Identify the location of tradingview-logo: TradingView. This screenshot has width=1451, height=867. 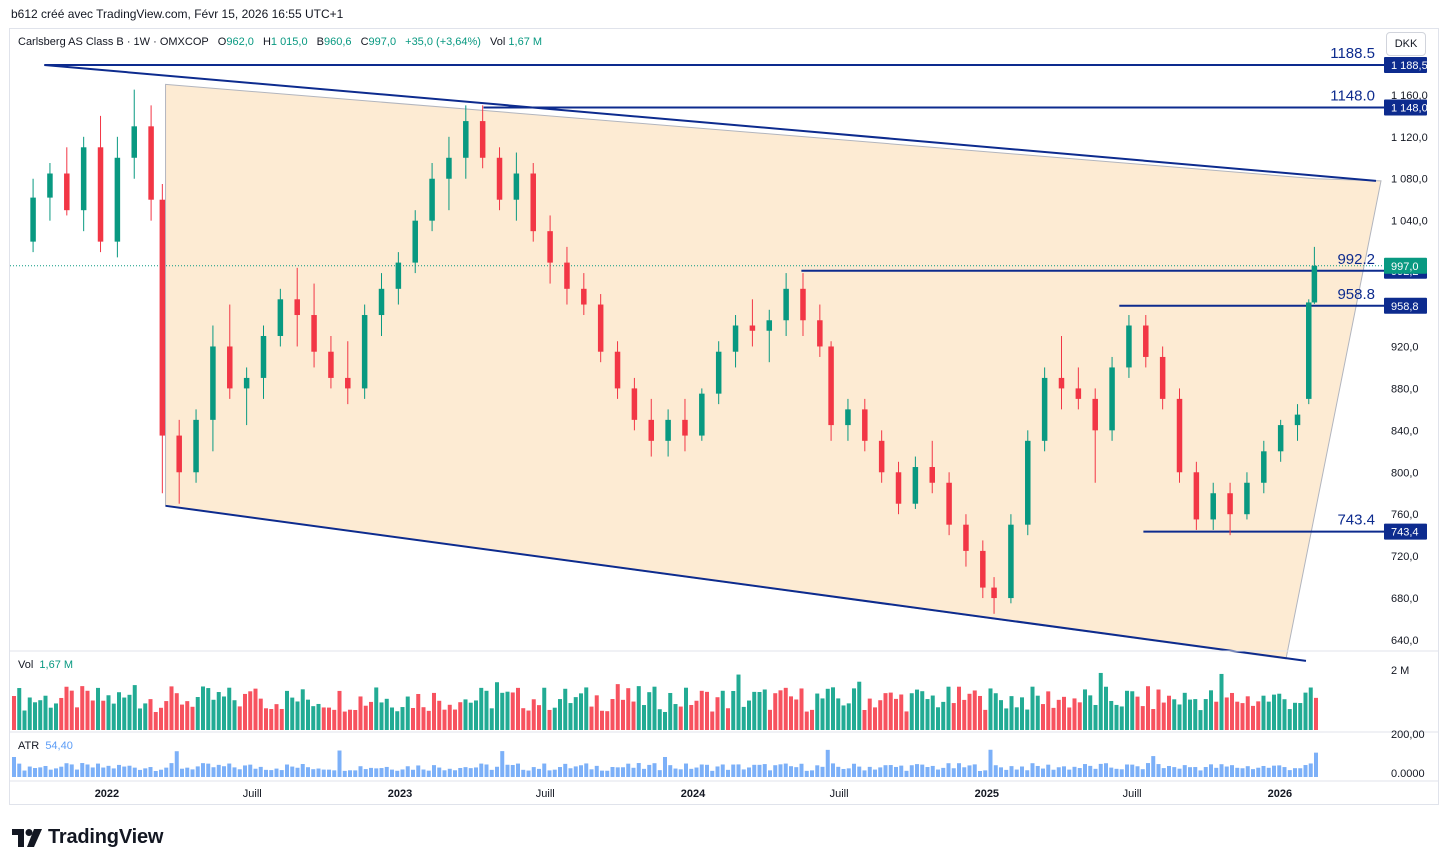
(87, 837).